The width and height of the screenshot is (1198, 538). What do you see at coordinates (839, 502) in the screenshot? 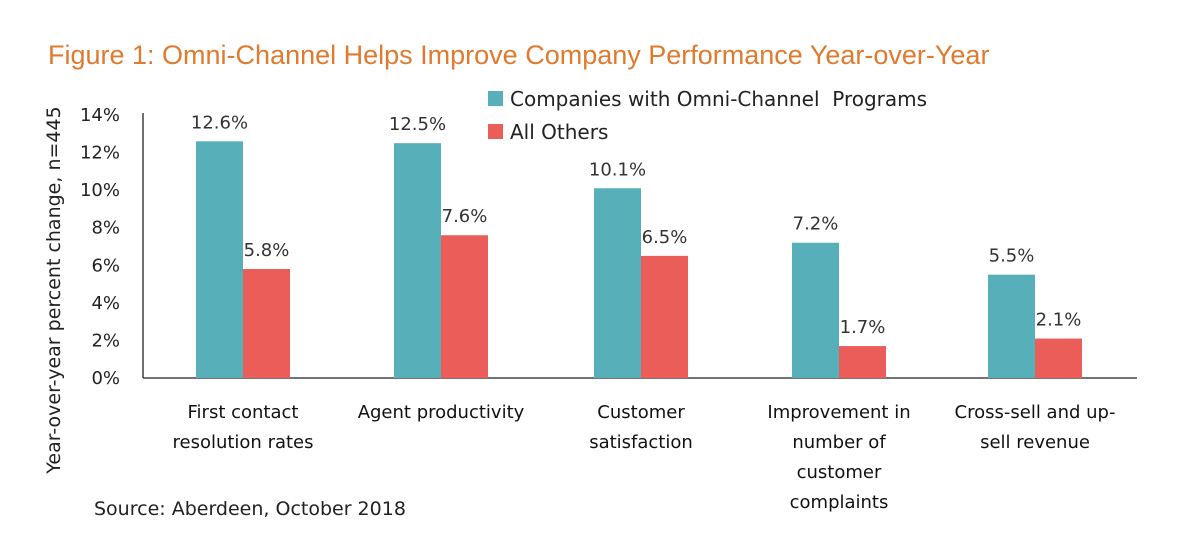
I see `x-category-label-line: complaints` at bounding box center [839, 502].